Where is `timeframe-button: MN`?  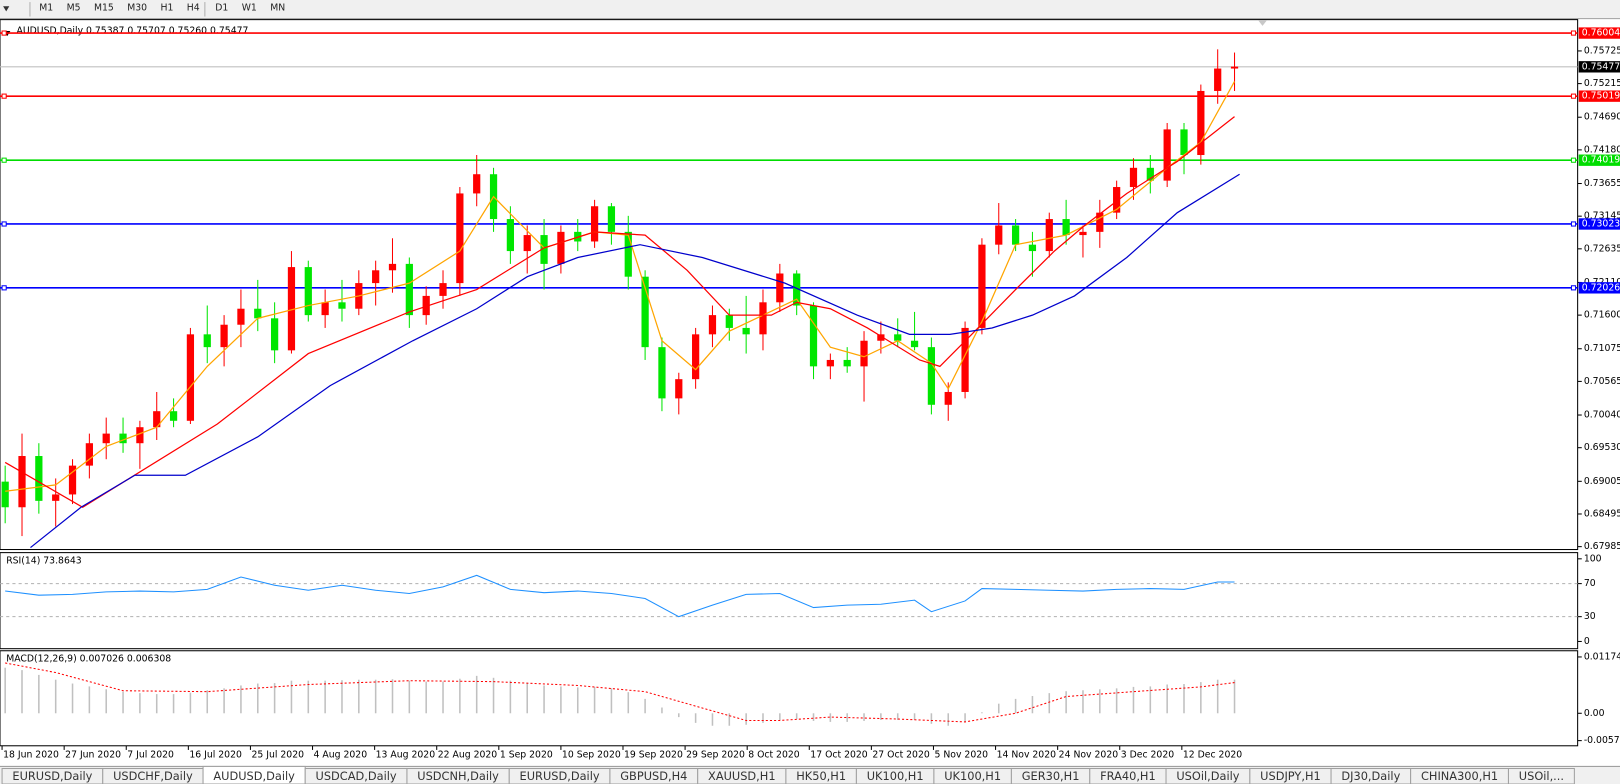
timeframe-button: MN is located at coordinates (277, 8).